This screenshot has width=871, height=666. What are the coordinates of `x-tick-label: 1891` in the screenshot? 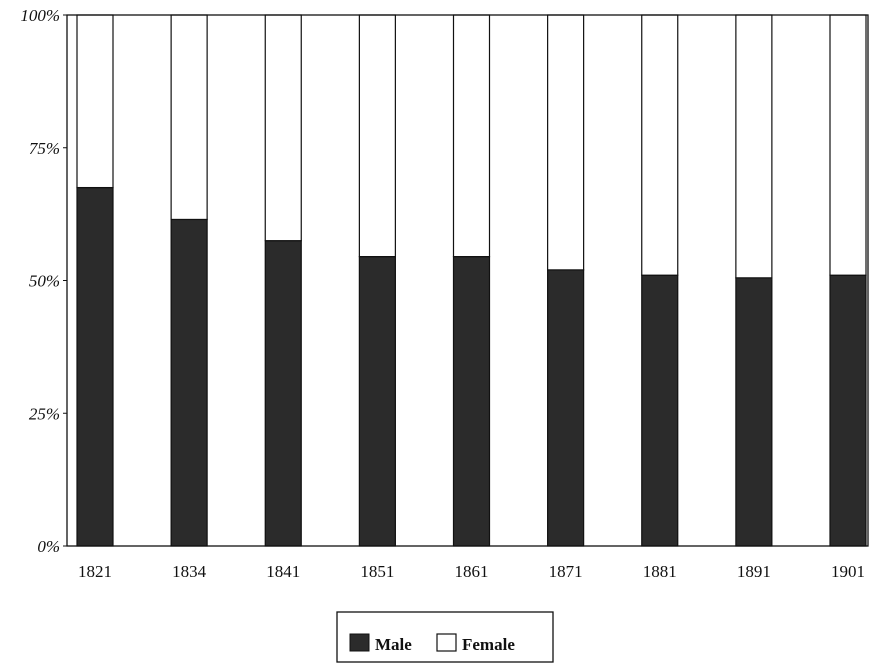 It's located at (754, 571).